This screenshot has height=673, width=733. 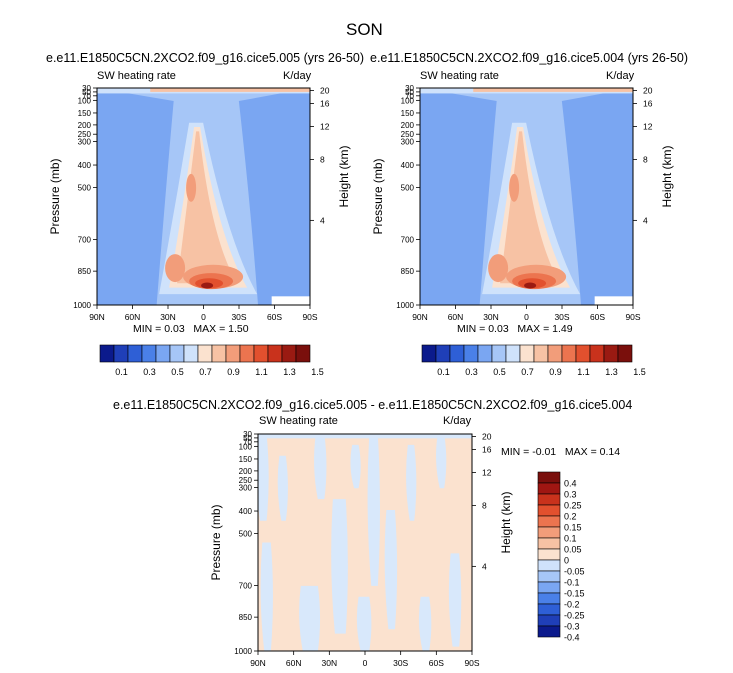 I want to click on panel3-y-tick-label: 250, so click(x=246, y=480).